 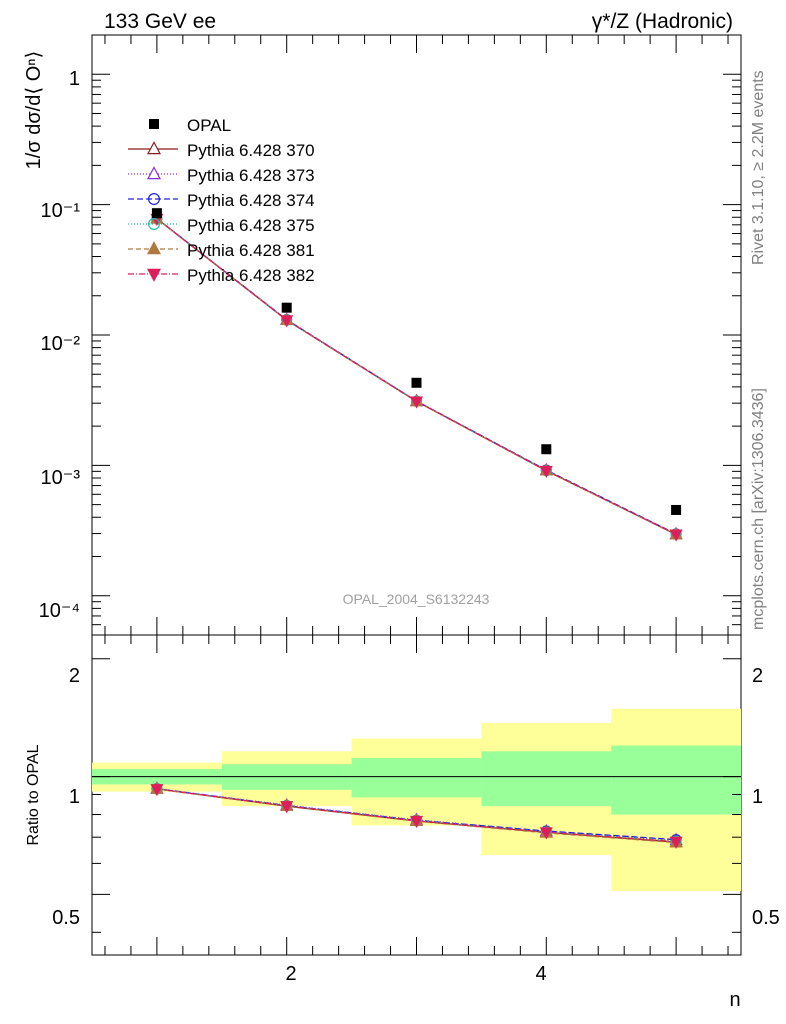 I want to click on title-right: γ*/Z (Hadronic), so click(x=662, y=21).